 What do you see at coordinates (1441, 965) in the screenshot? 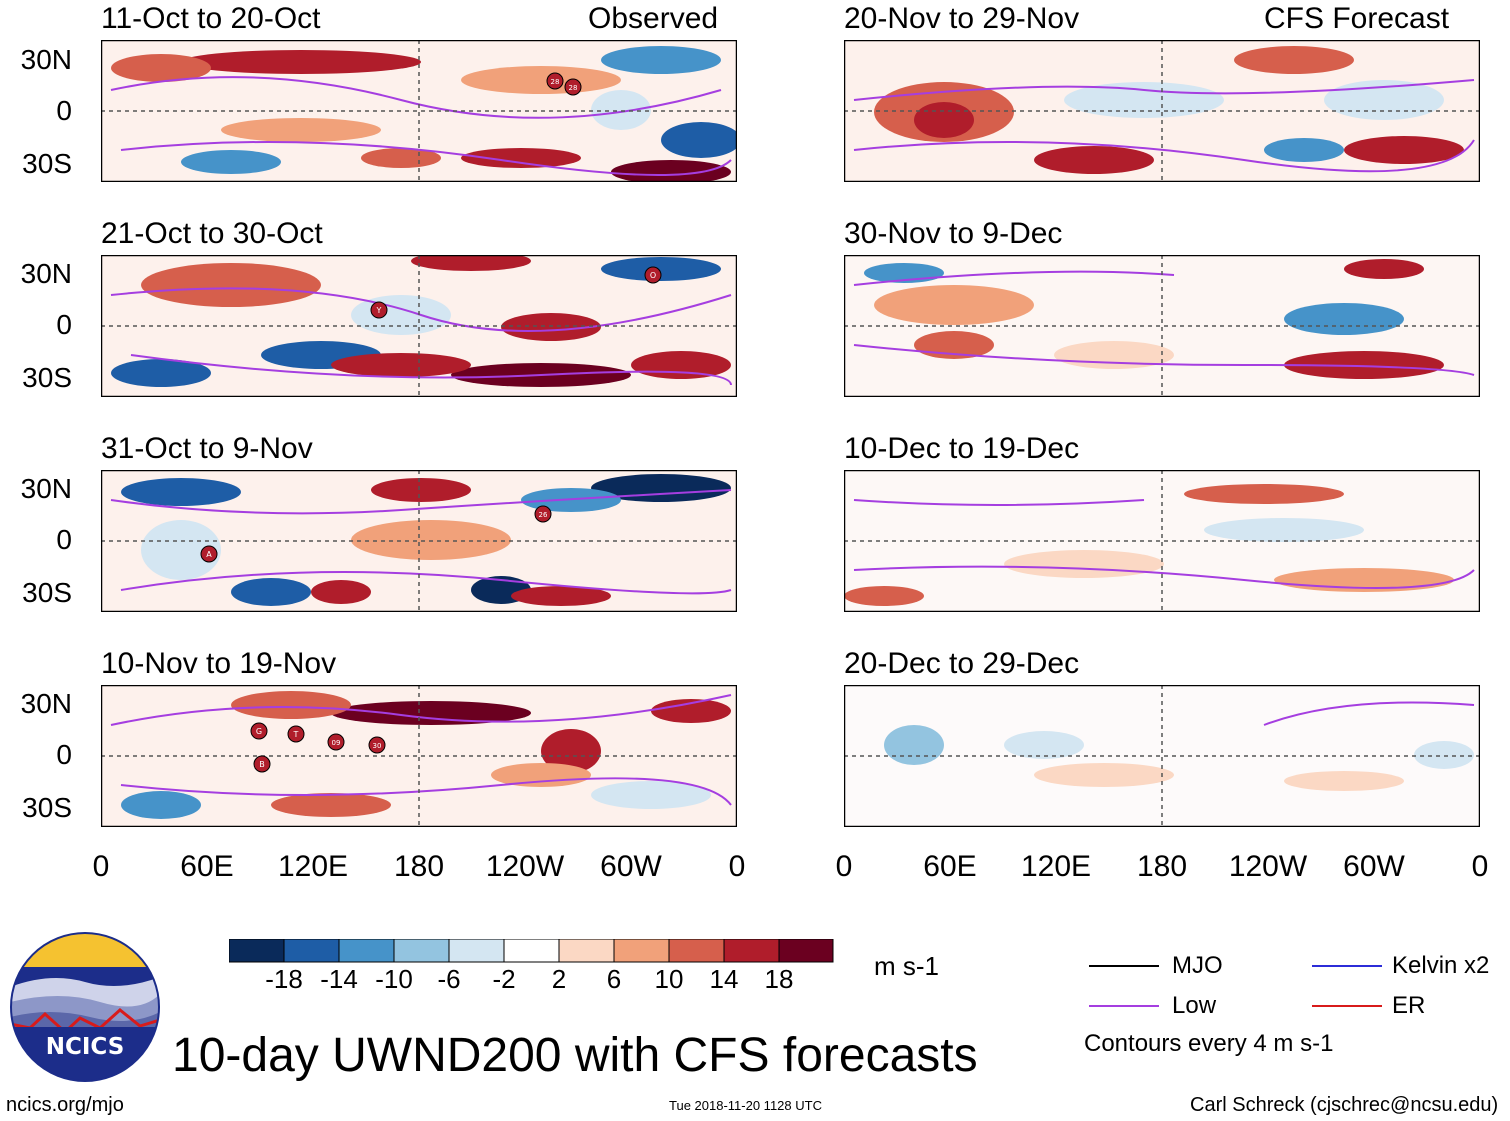
I see `legend-label-kelvin: Kelvin x2` at bounding box center [1441, 965].